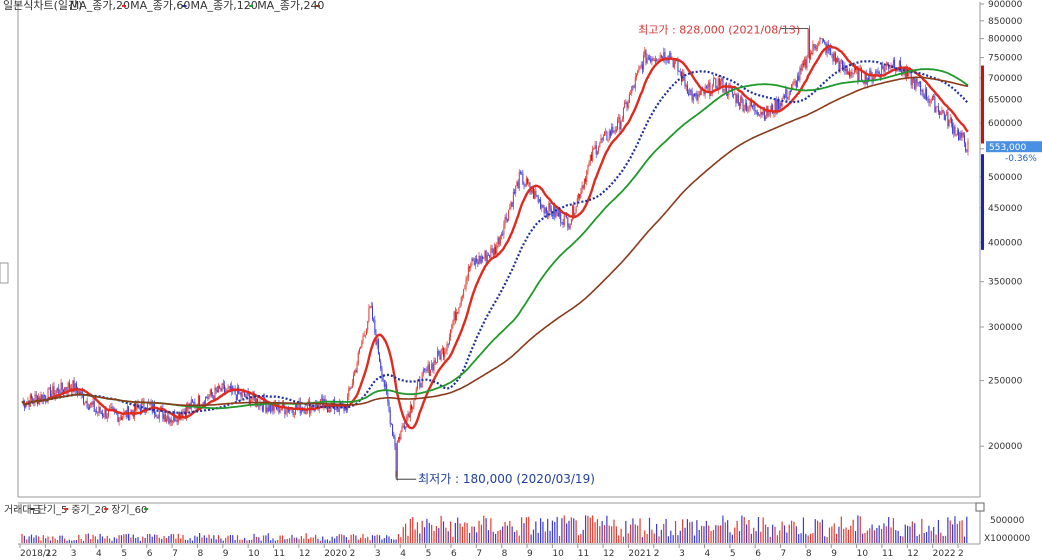 This screenshot has width=1042, height=560. What do you see at coordinates (719, 30) in the screenshot?
I see `high-price-annotation: 최고가 : 828,000 (2021/08/13)` at bounding box center [719, 30].